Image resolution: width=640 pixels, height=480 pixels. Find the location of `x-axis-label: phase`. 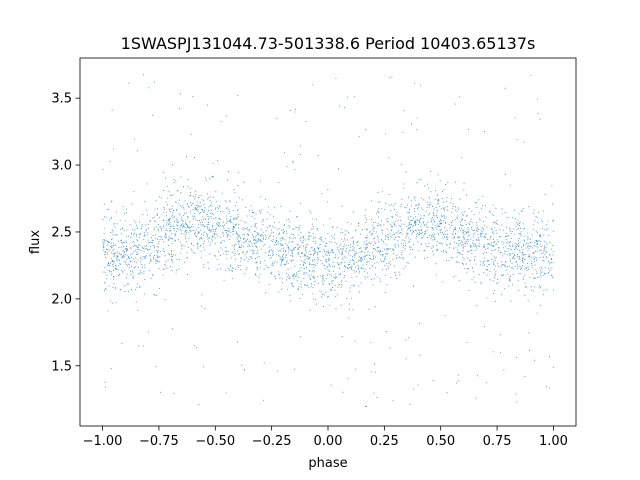

x-axis-label: phase is located at coordinates (327, 463).